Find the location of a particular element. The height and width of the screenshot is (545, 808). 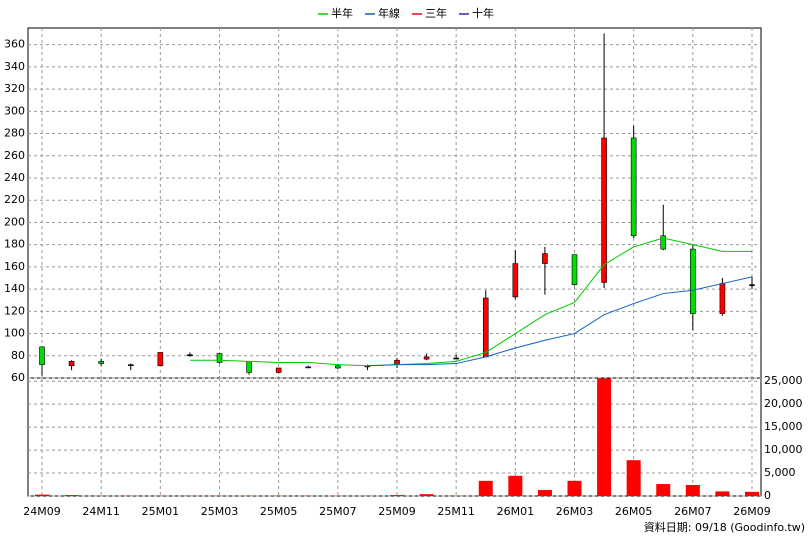

y2-tick-label: 25,000 is located at coordinates (783, 380).